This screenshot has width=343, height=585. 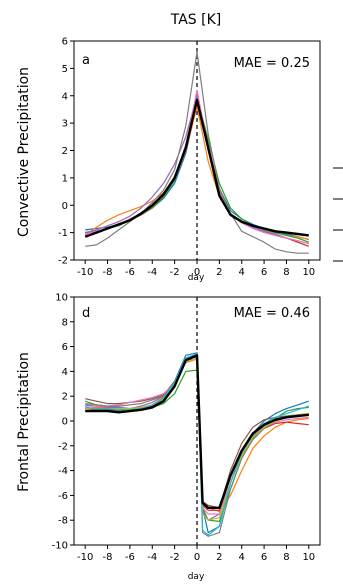 I want to click on panel-a-ylabel: Convective Precipitation, so click(x=24, y=152).